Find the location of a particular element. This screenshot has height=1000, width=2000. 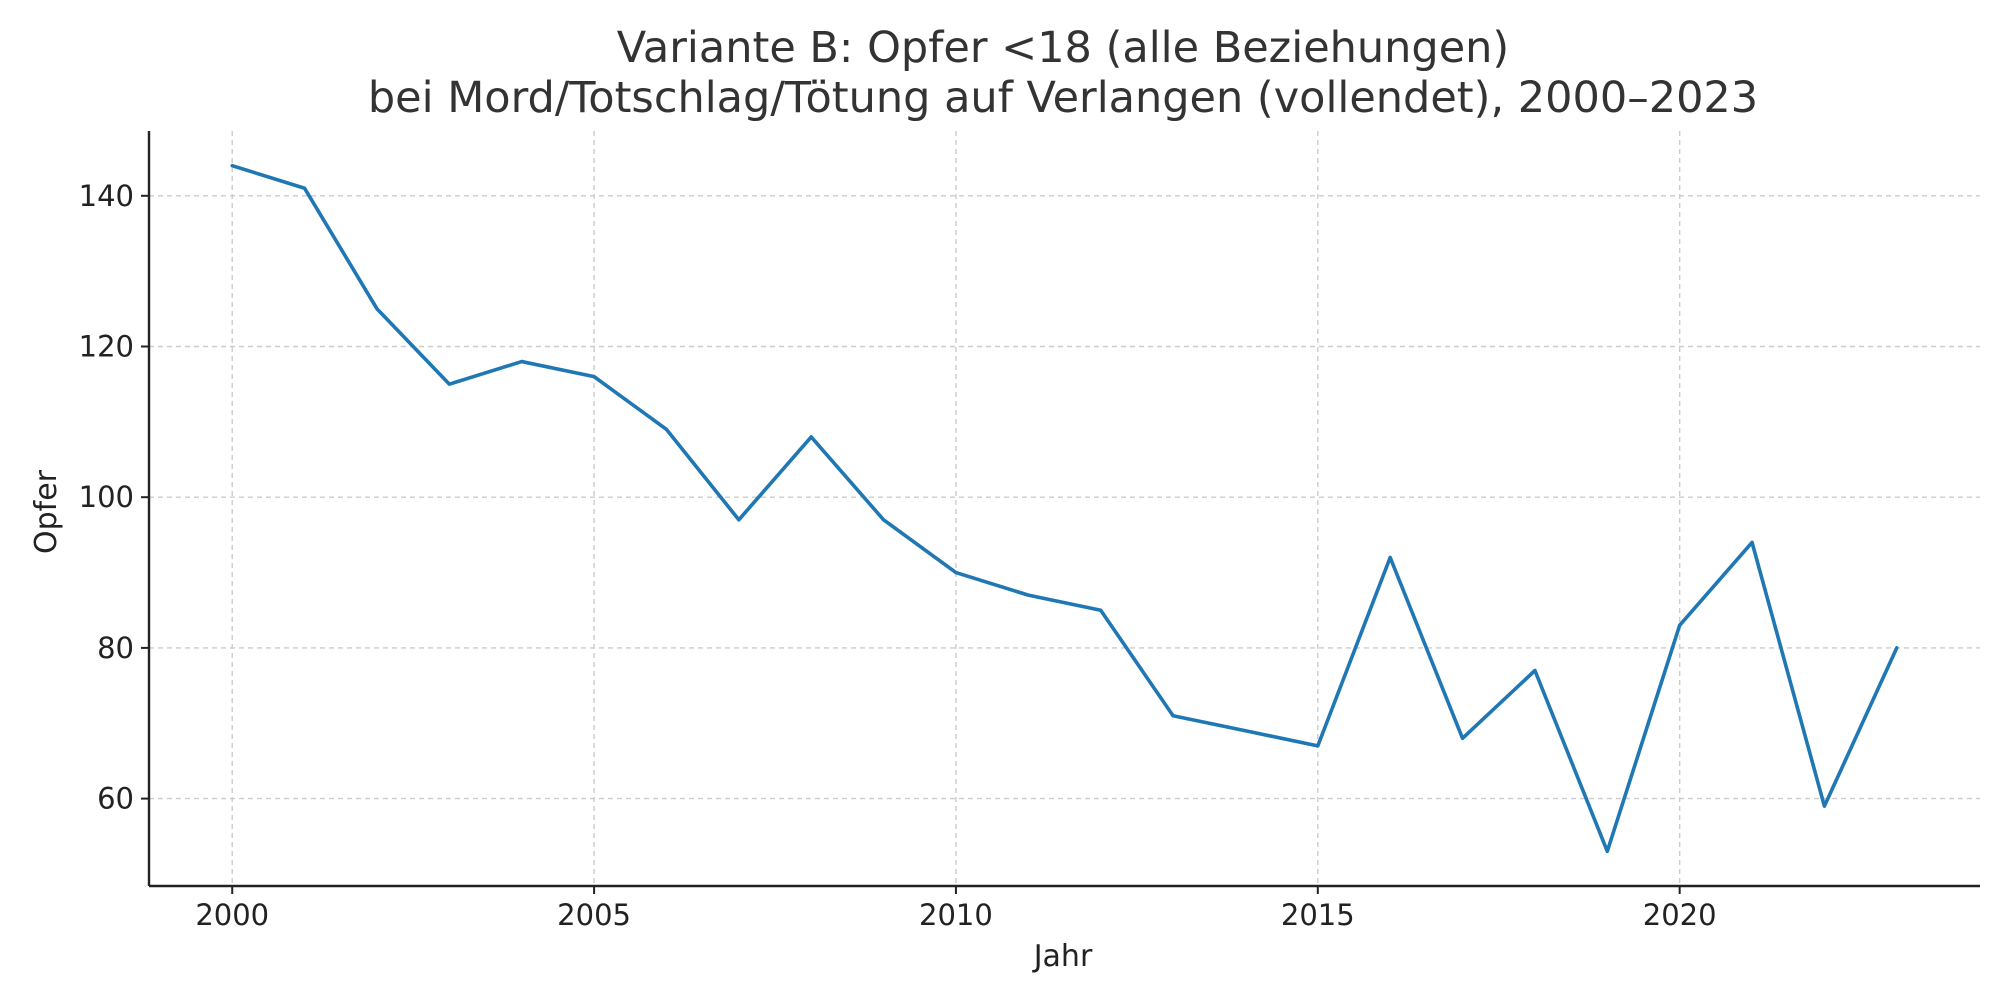

y-tick-label-80: 80 is located at coordinates (115, 648).